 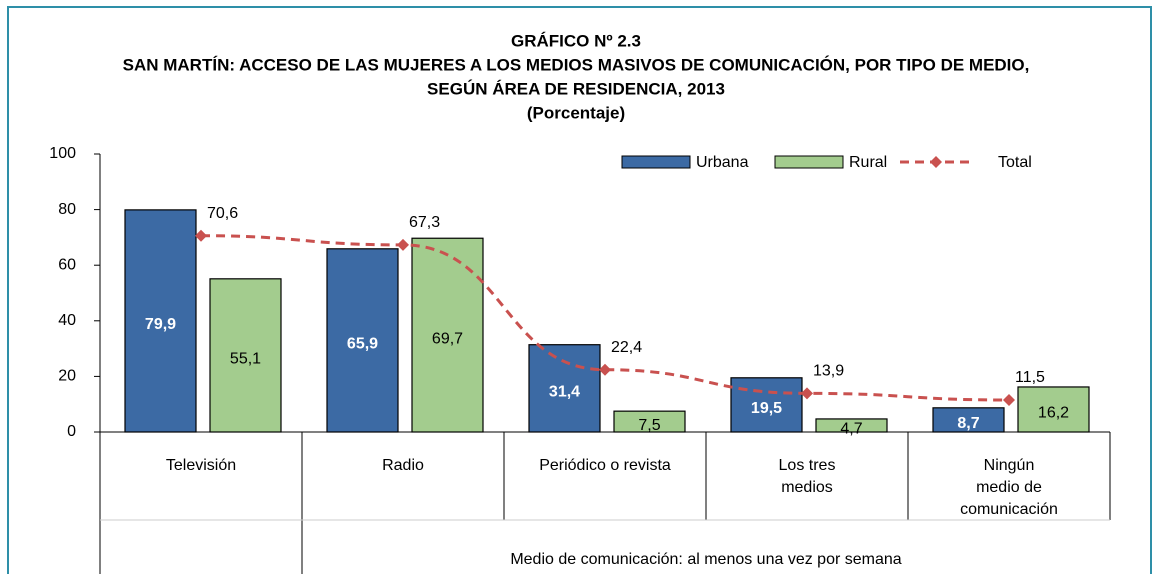 I want to click on legend-label: Rural, so click(x=868, y=162).